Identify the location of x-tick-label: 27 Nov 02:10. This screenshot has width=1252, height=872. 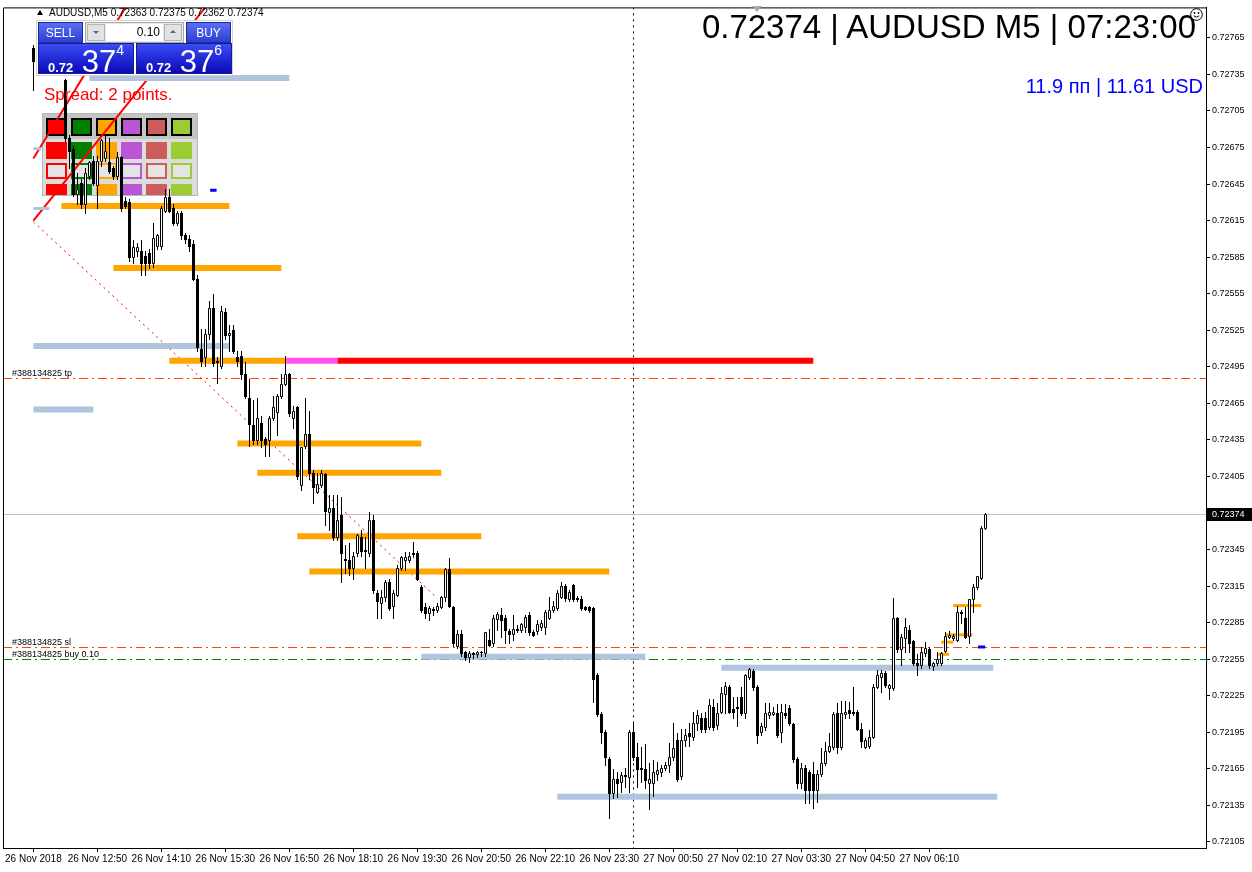
(737, 858).